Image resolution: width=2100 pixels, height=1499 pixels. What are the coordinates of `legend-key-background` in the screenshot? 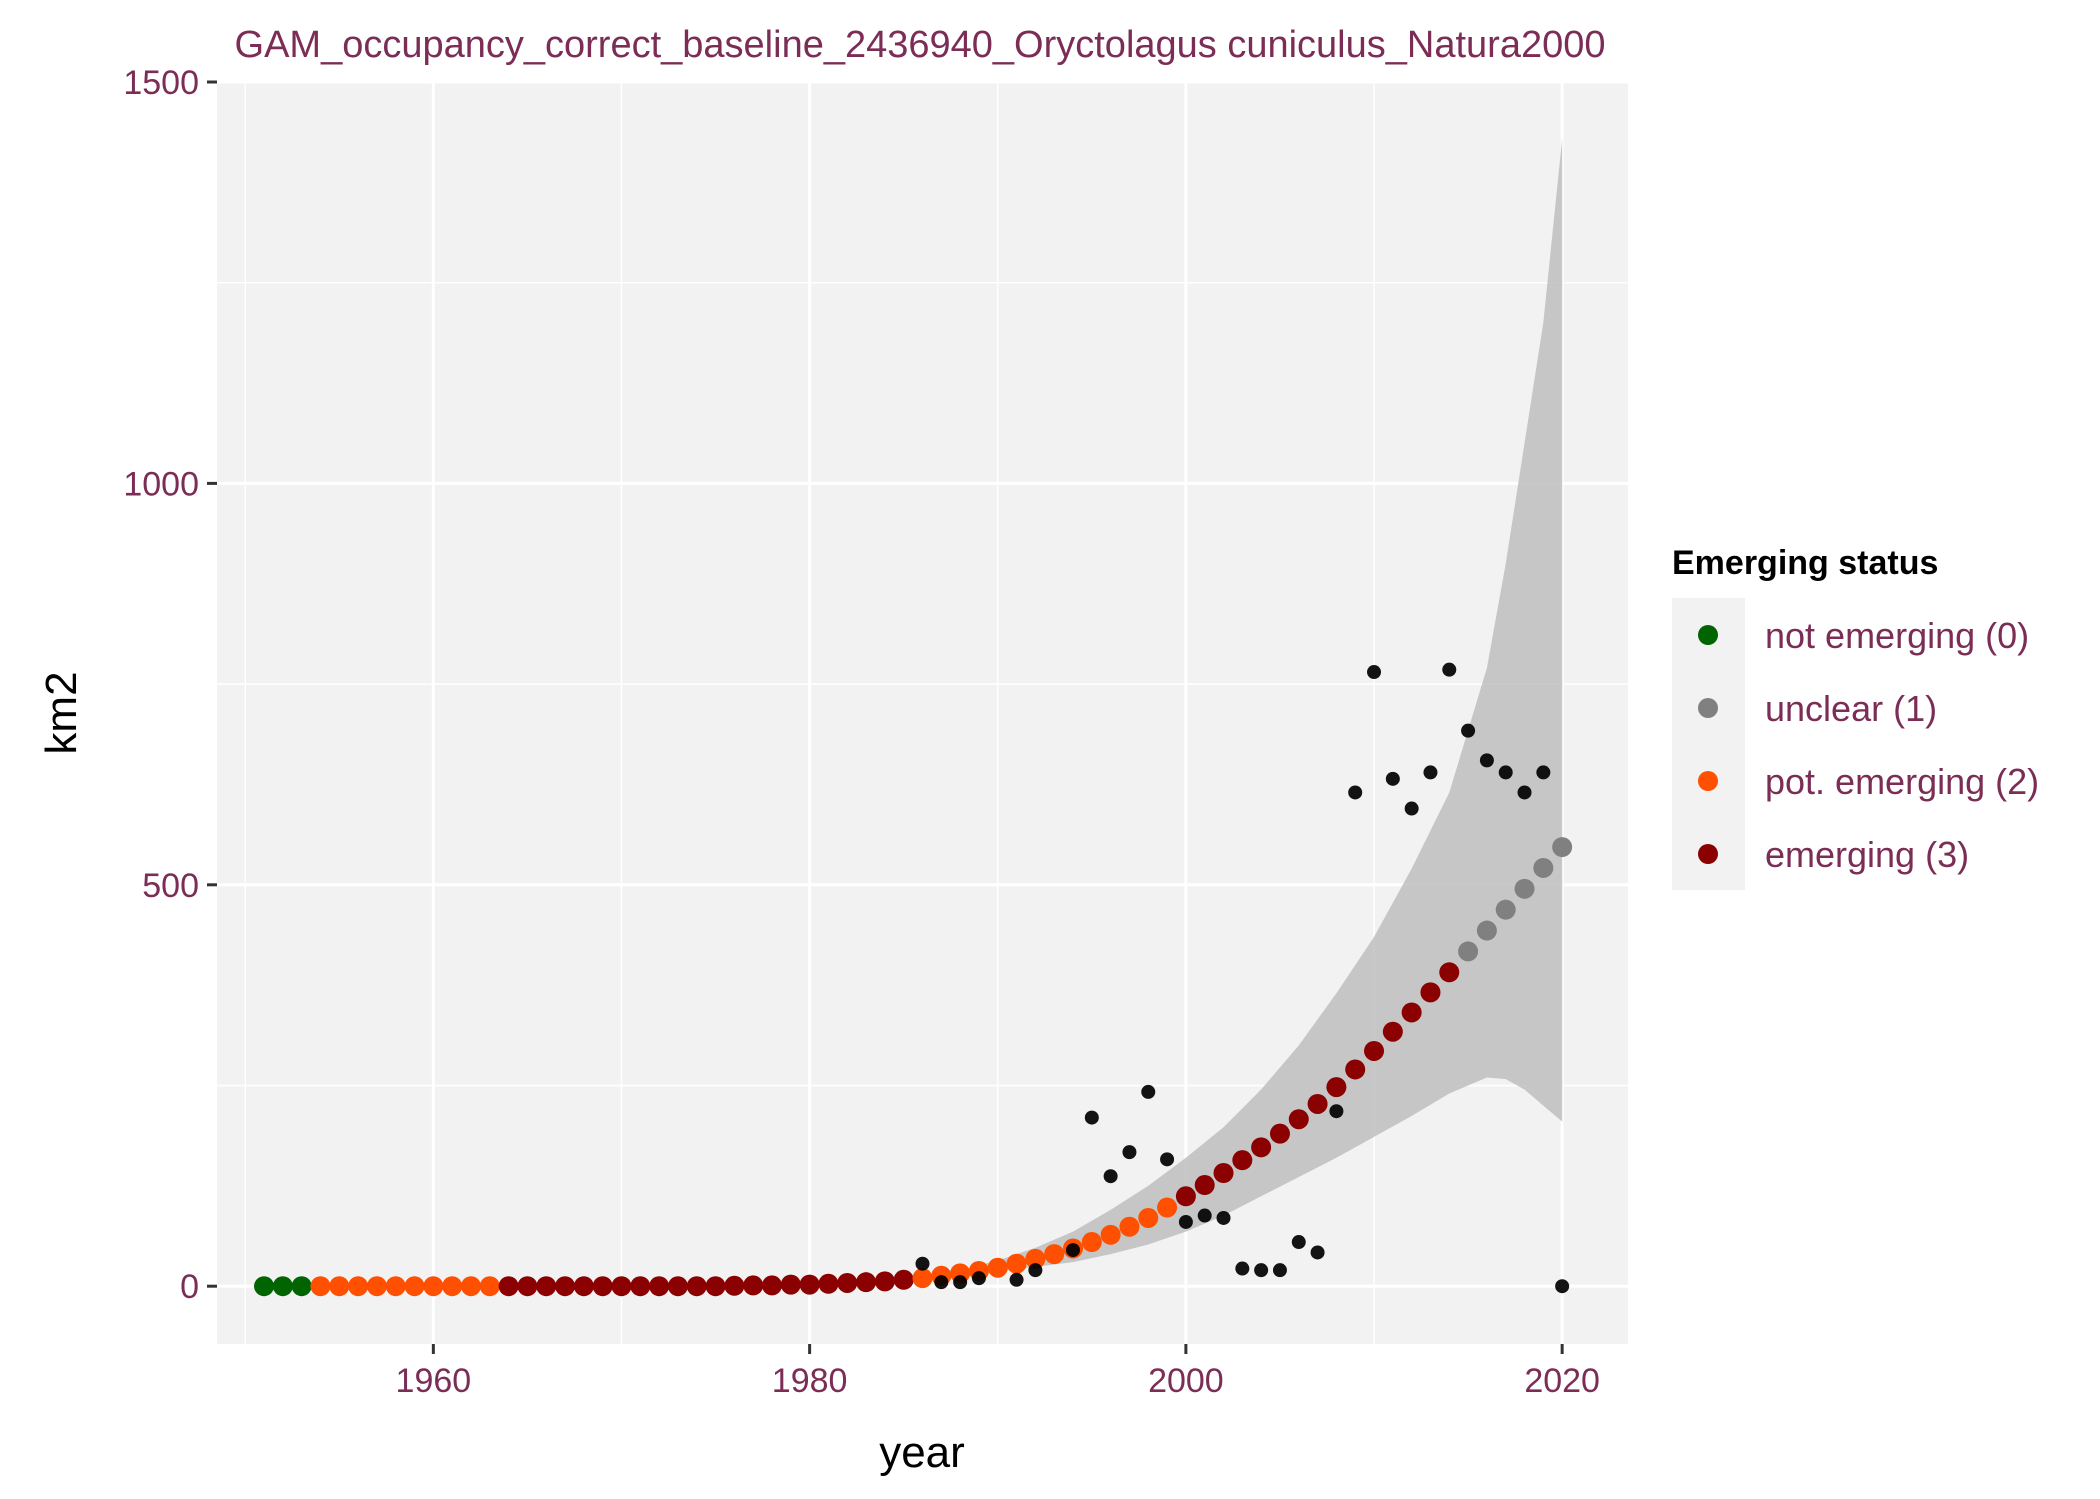 It's located at (1708, 744).